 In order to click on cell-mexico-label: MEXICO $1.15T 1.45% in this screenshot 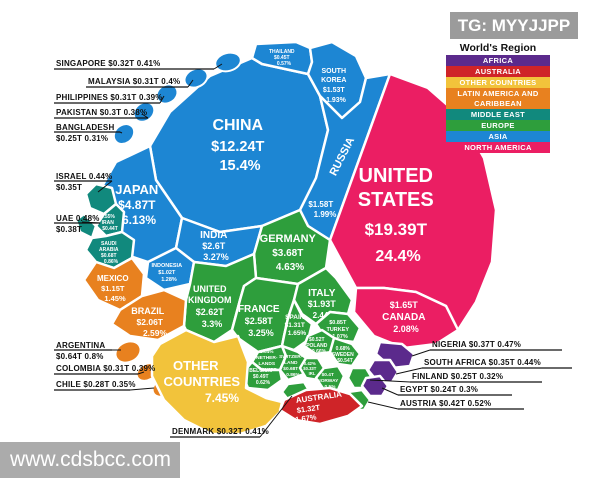, I will do `click(115, 285)`.